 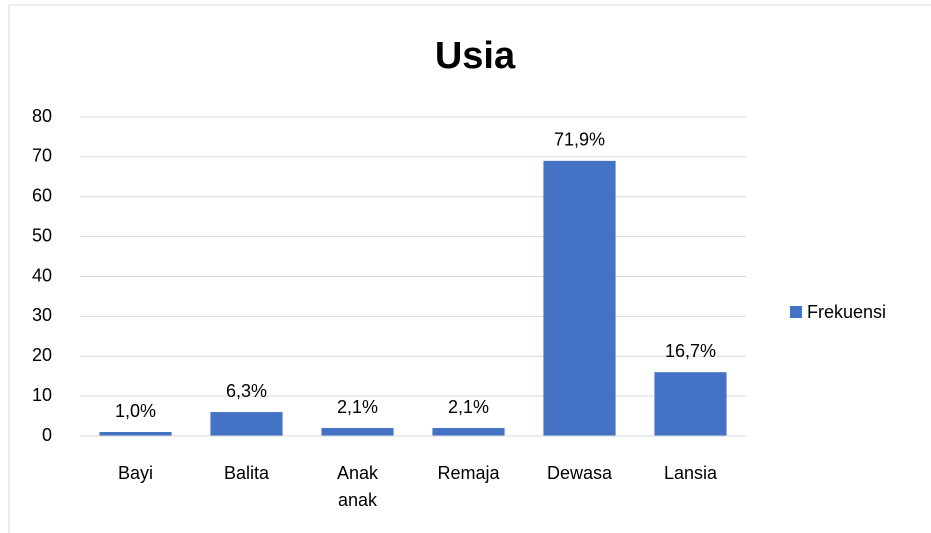 I want to click on data-label: 1,0%, so click(x=135, y=411).